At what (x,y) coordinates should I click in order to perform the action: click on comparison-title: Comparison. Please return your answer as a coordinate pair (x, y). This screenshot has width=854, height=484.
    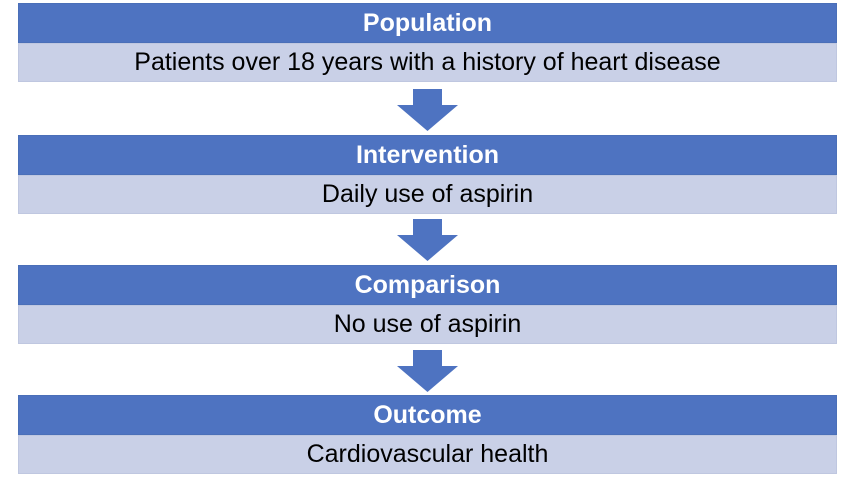
    Looking at the image, I should click on (427, 285).